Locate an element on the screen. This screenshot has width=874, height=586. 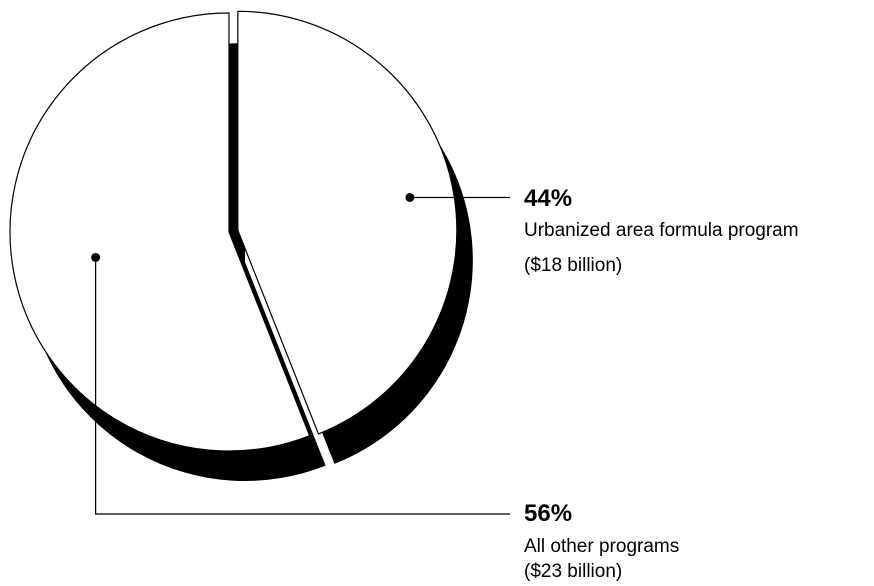
slice-amount-other: ($23 billion) is located at coordinates (573, 571).